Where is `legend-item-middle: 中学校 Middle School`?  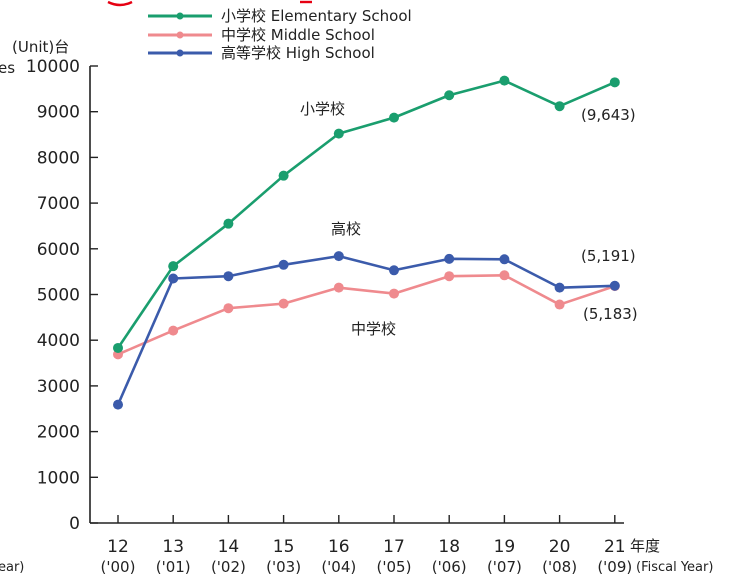 legend-item-middle: 中学校 Middle School is located at coordinates (261, 35).